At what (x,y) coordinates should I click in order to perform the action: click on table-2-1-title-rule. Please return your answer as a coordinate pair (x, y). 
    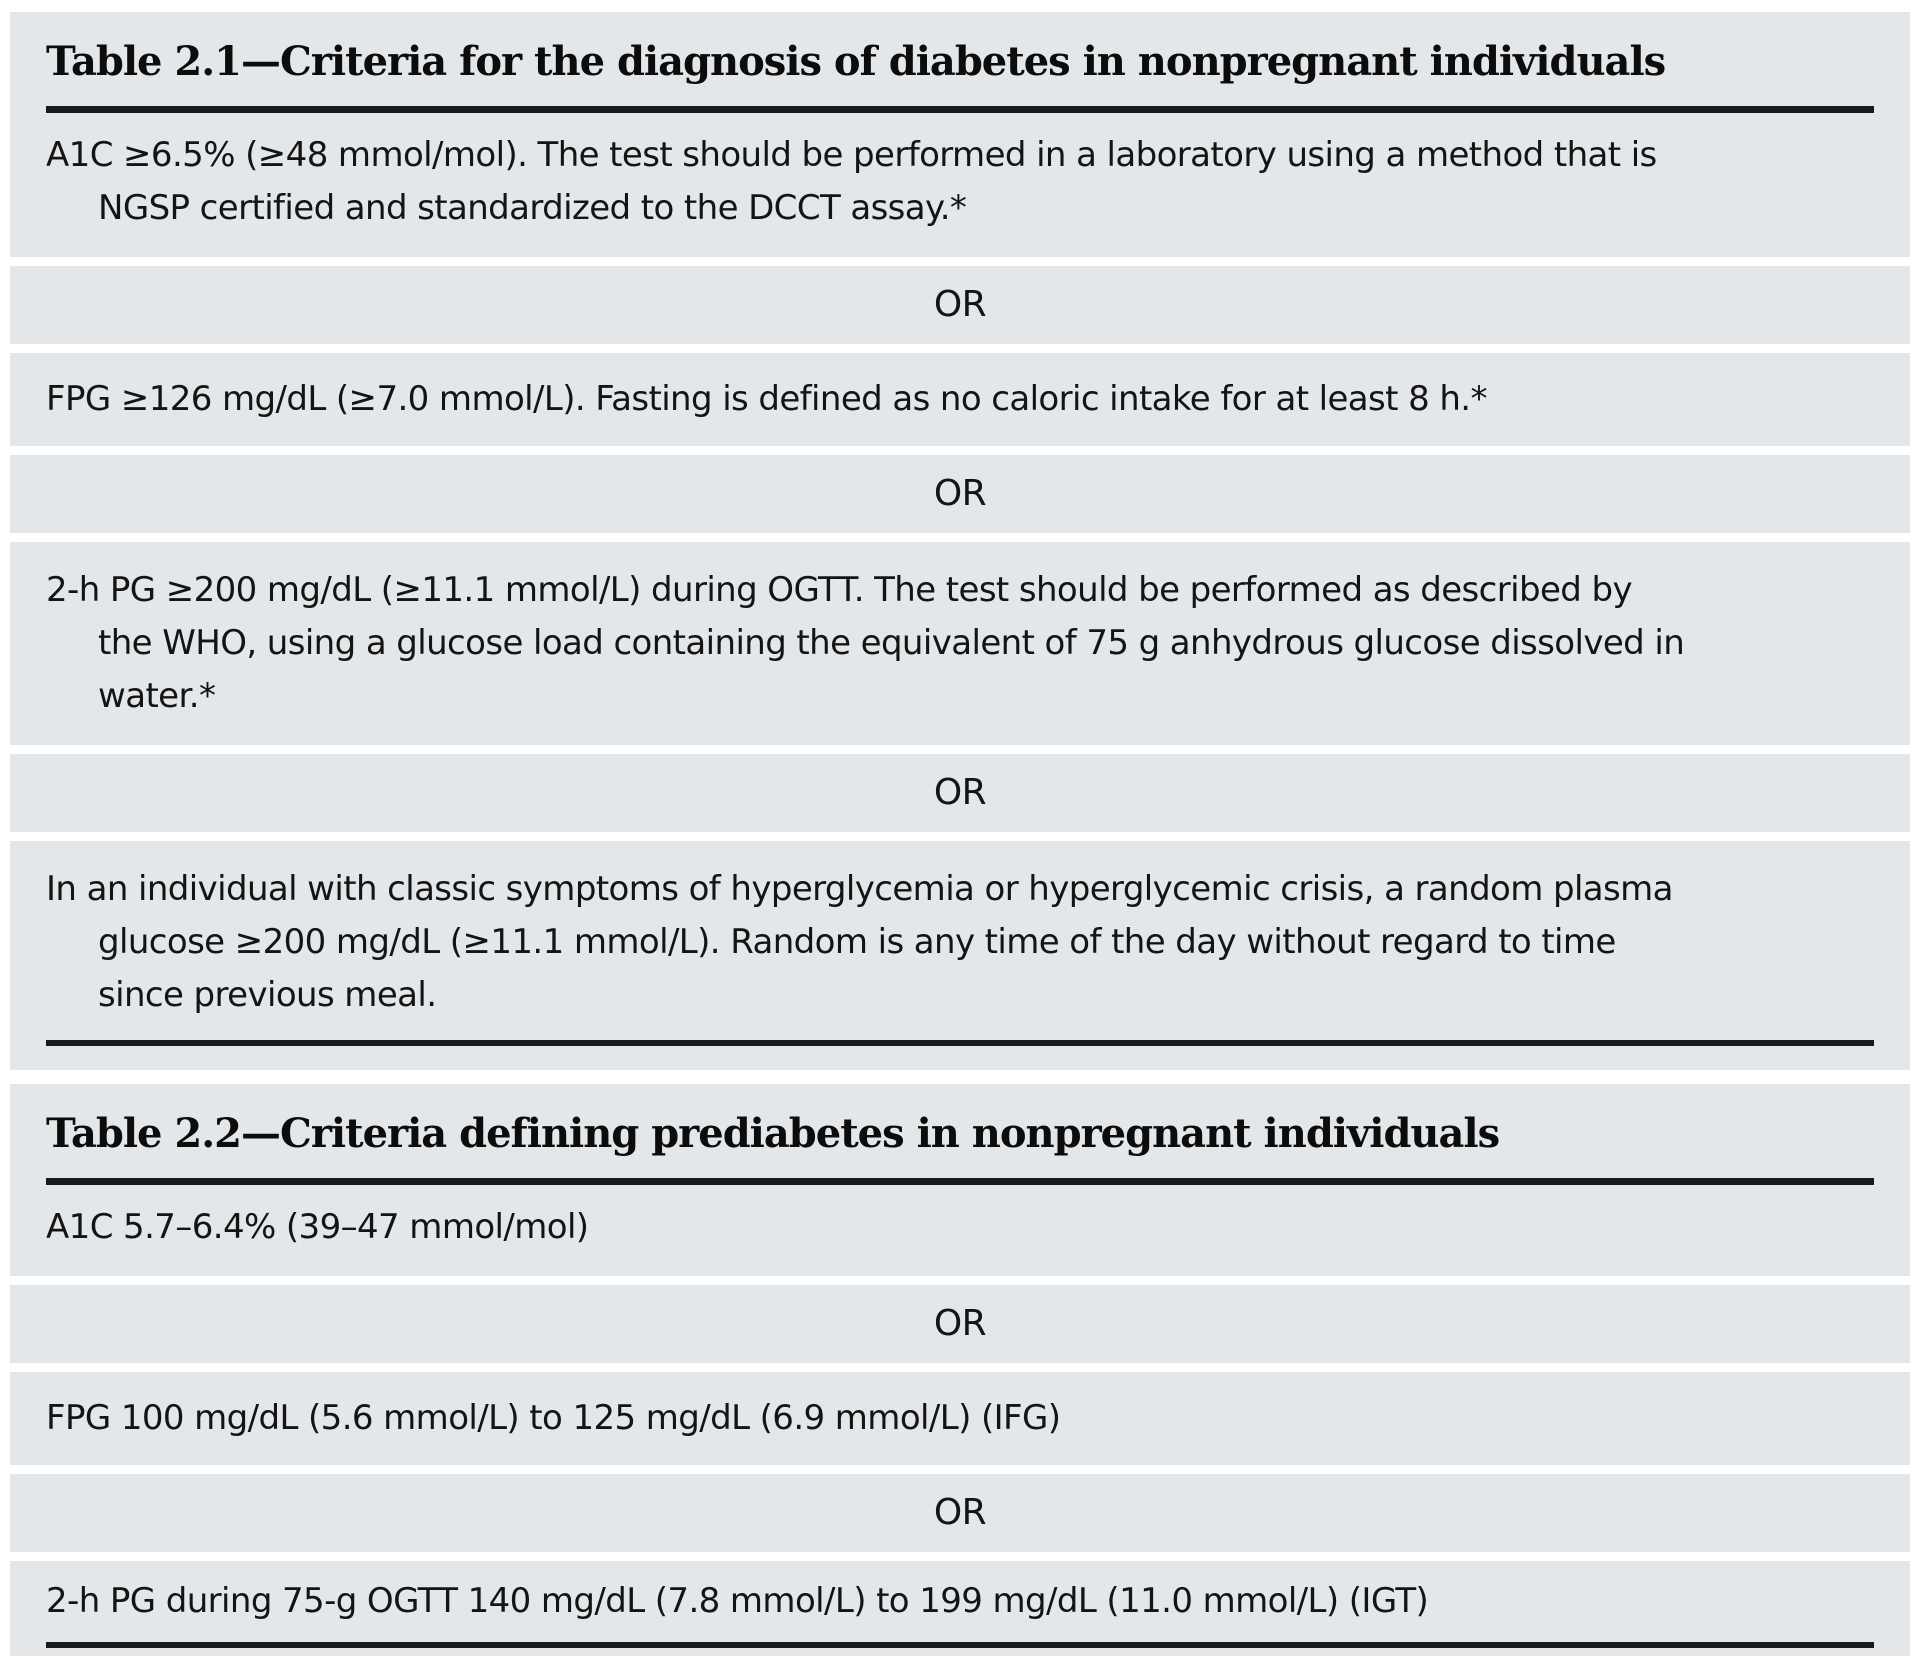
    Looking at the image, I should click on (960, 109).